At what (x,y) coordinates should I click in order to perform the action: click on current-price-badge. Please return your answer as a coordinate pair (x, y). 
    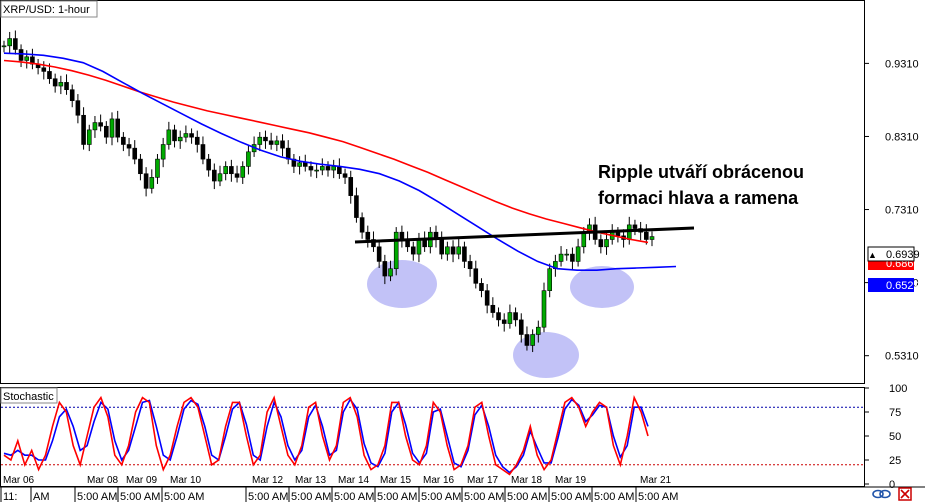
    Looking at the image, I should click on (891, 254).